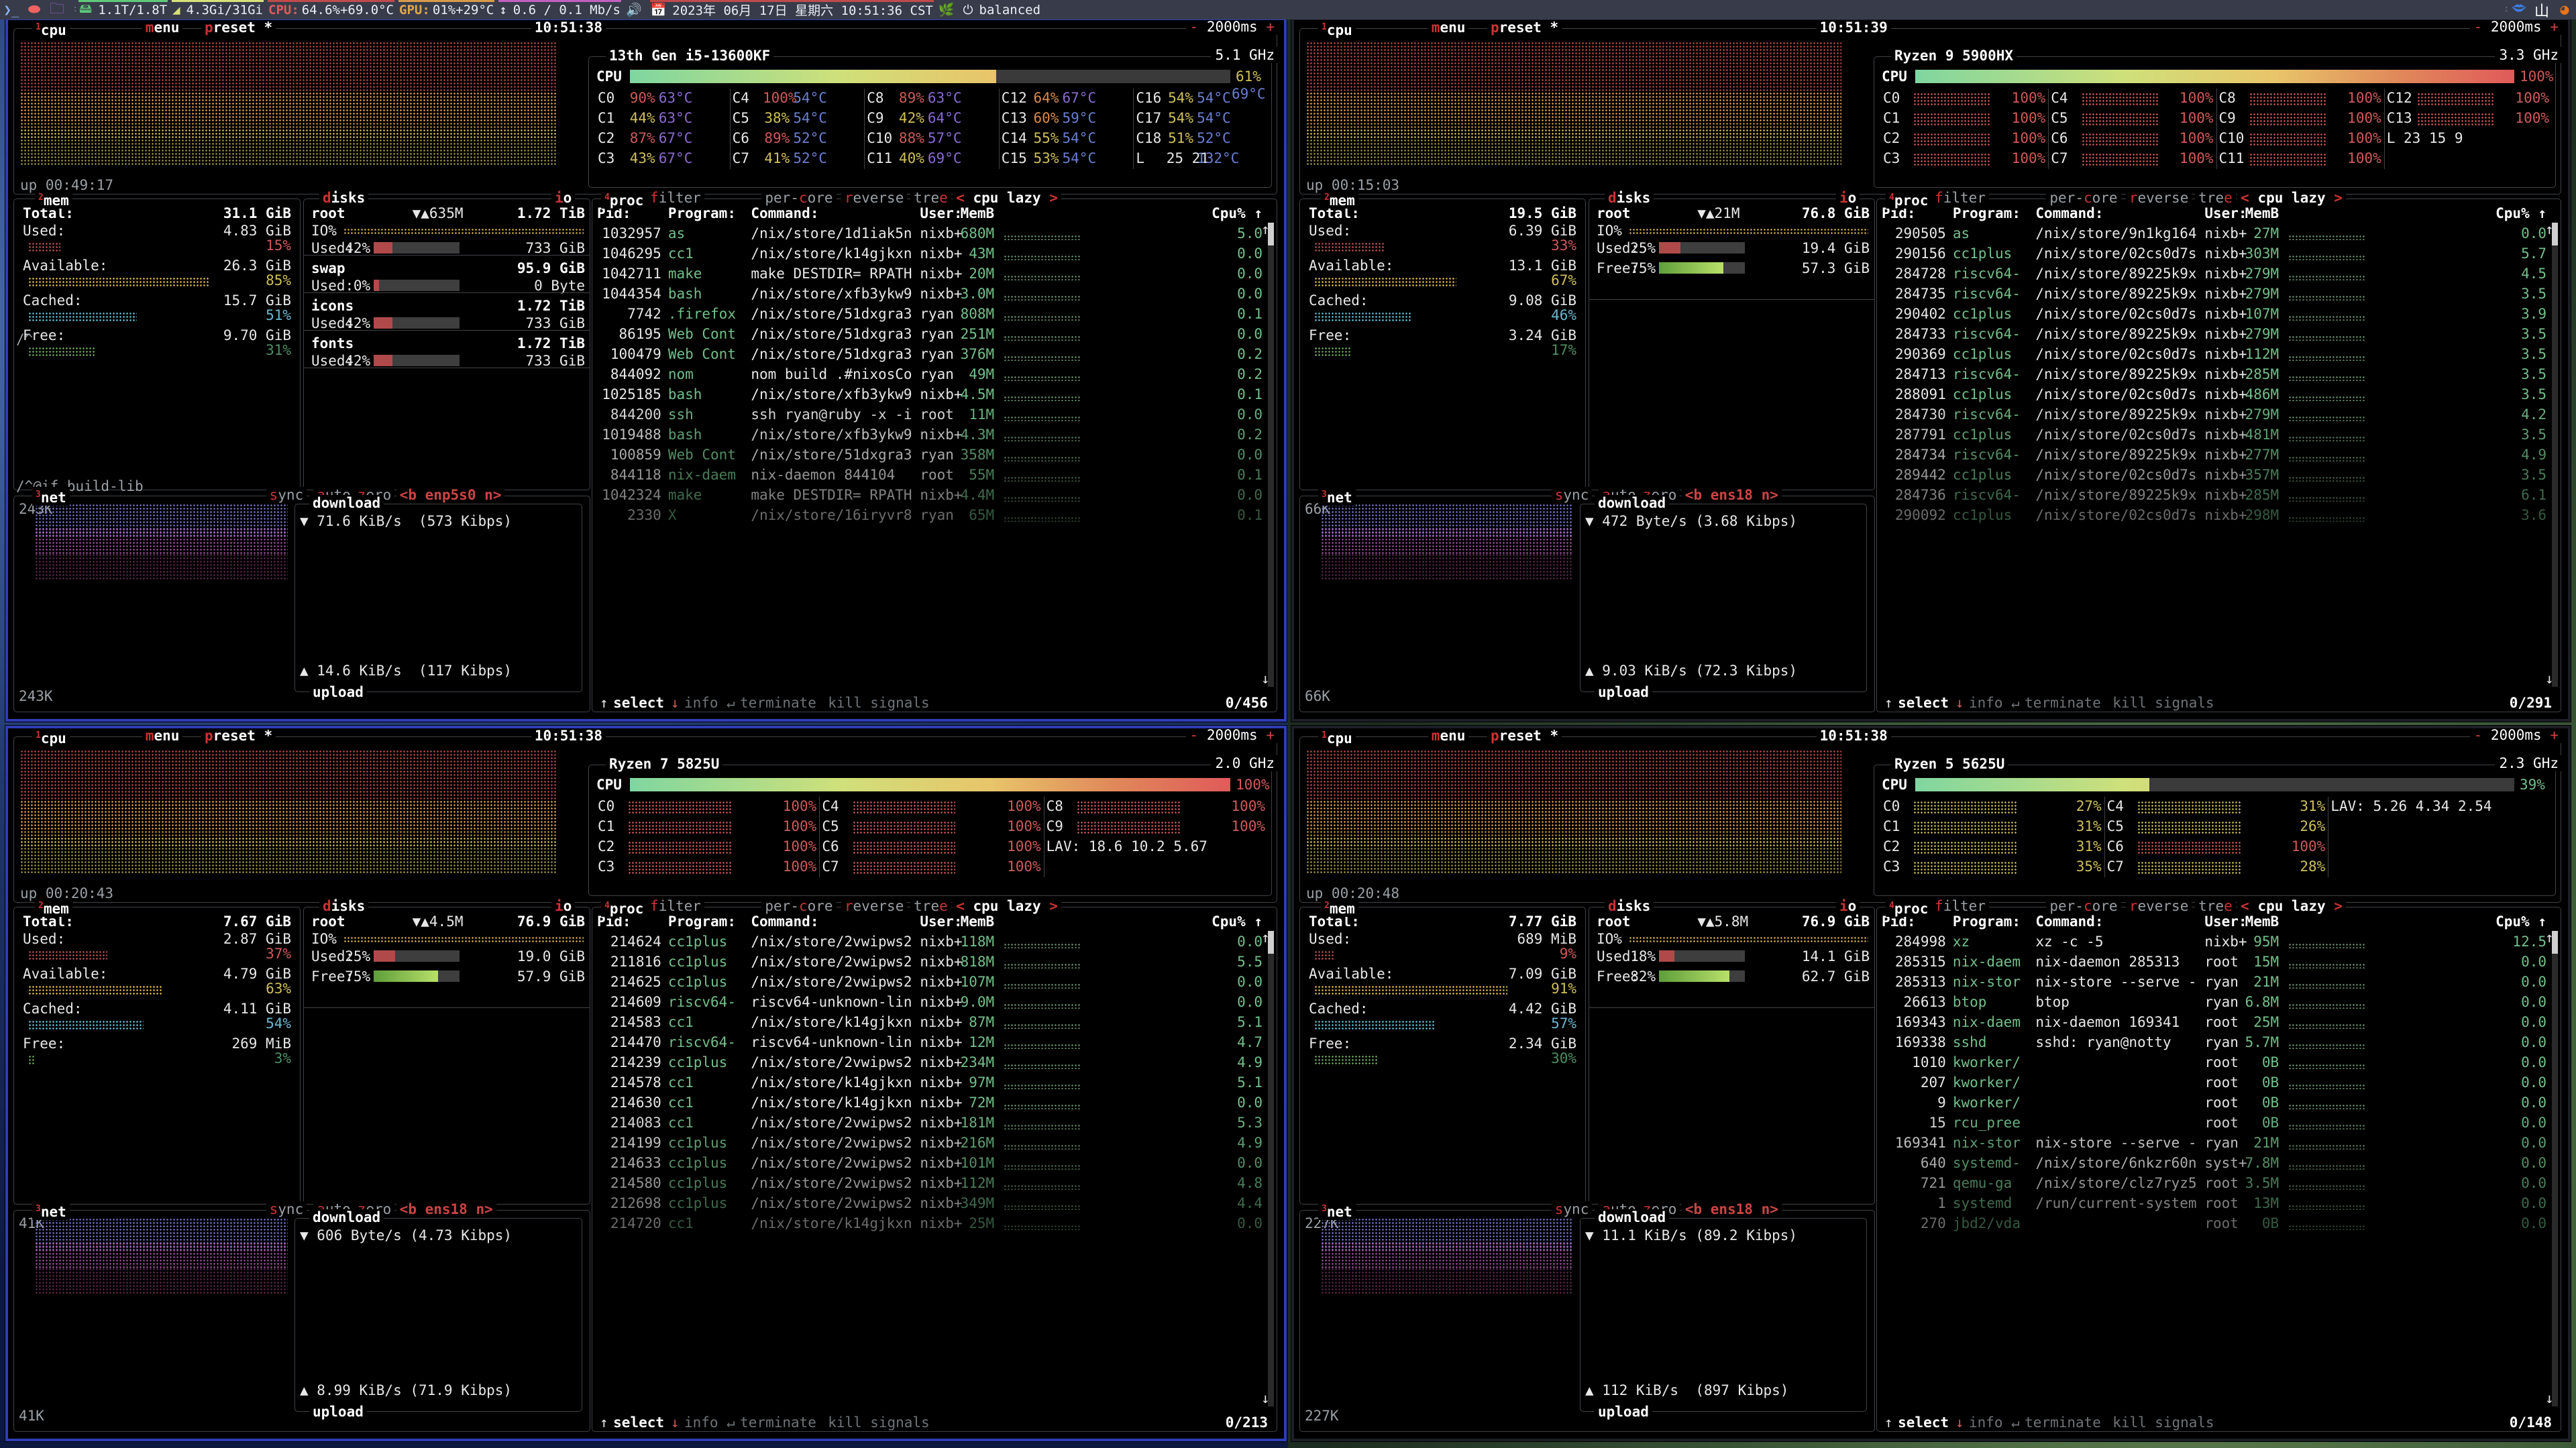 The height and width of the screenshot is (1448, 2576). Describe the element at coordinates (51, 737) in the screenshot. I see `tab-cpu: 1cpu` at that location.